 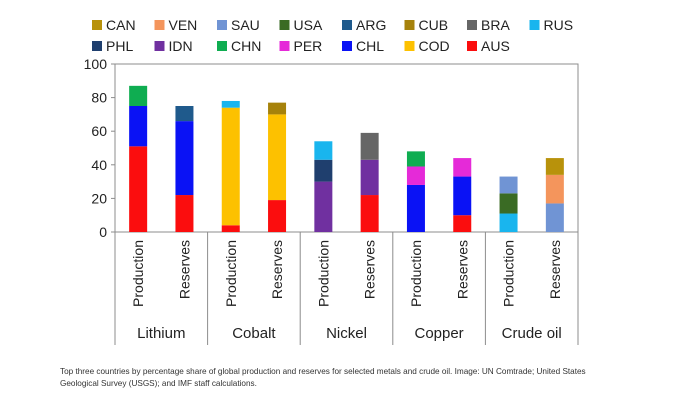 What do you see at coordinates (409, 46) in the screenshot?
I see `legend-swatch-cod` at bounding box center [409, 46].